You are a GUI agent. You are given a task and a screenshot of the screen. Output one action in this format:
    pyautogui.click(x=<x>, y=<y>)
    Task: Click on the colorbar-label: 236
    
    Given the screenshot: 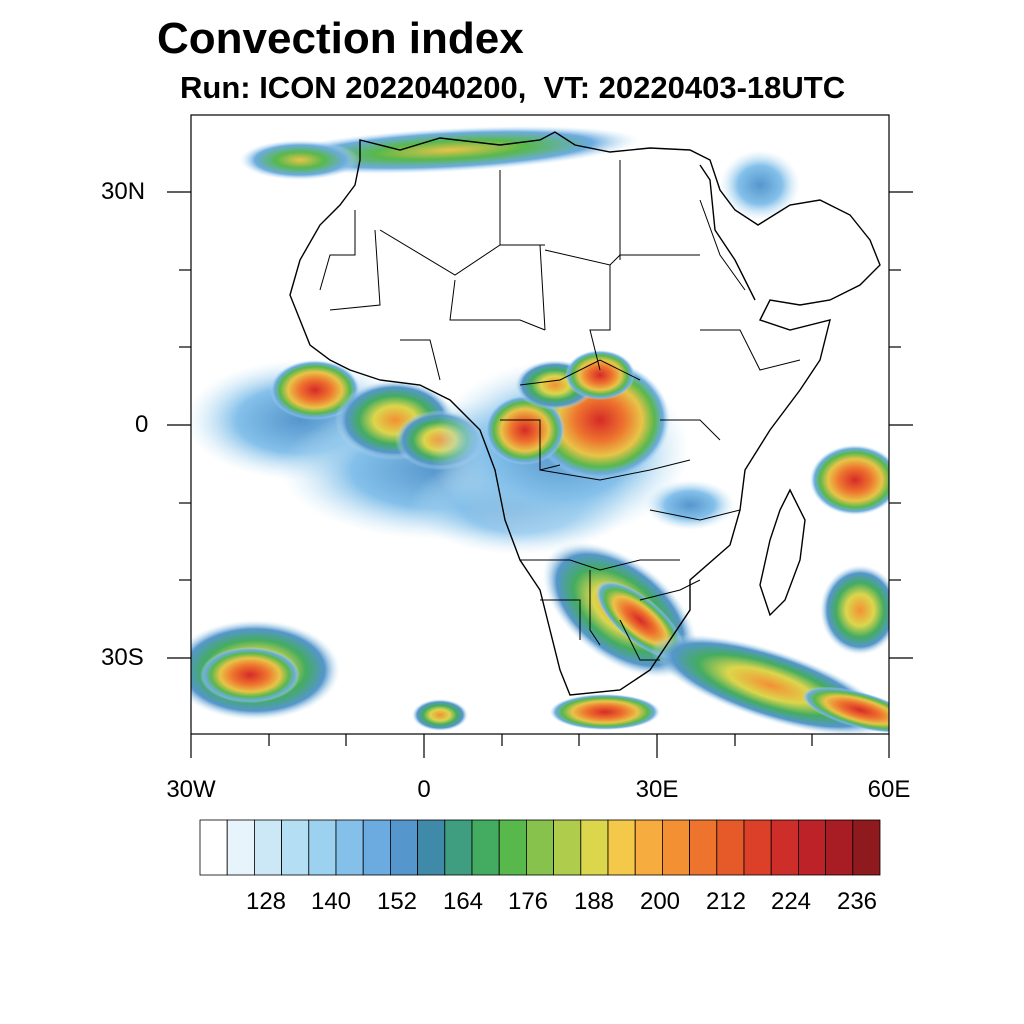 What is the action you would take?
    pyautogui.click(x=857, y=901)
    